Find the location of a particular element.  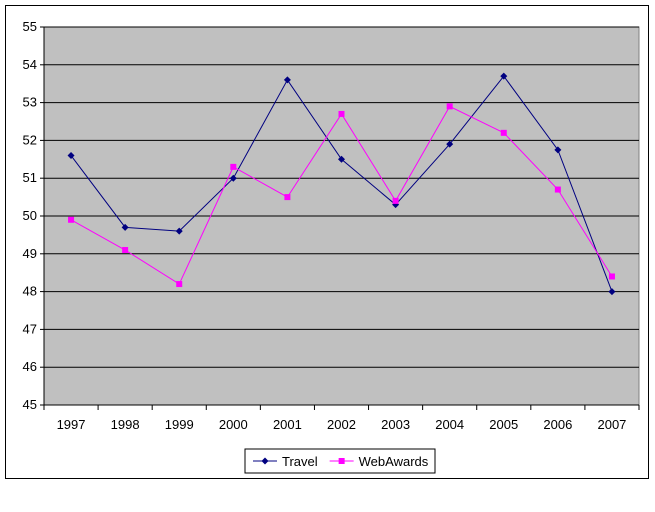

y-tick-label: 49 is located at coordinates (30, 253).